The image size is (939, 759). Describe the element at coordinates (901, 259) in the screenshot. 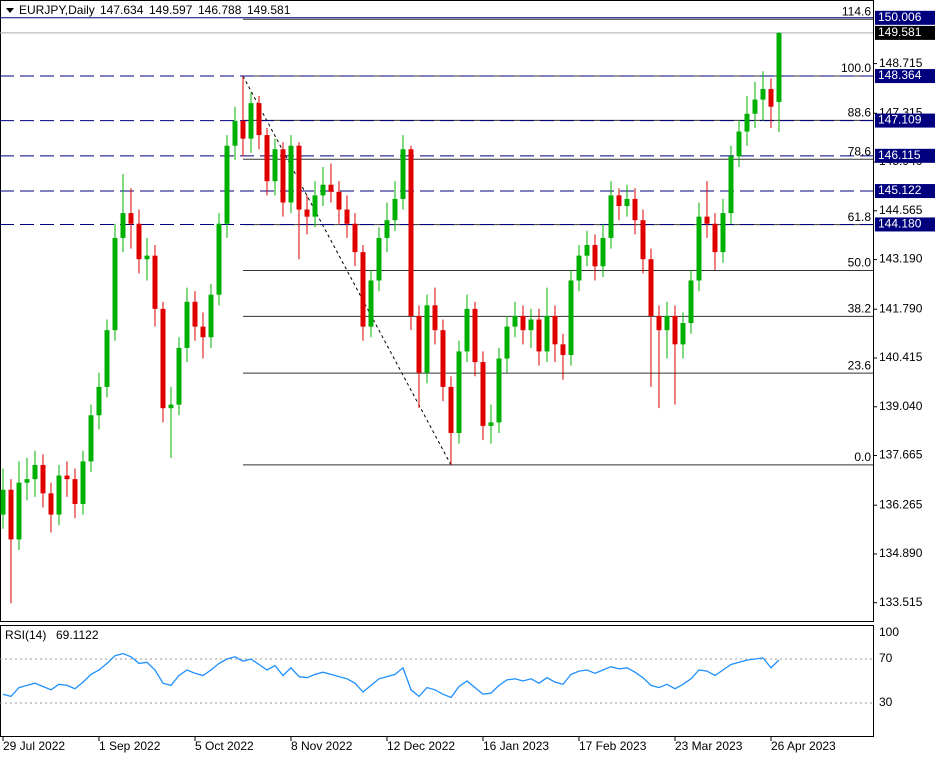

I see `y-tick-label: 143.190` at that location.